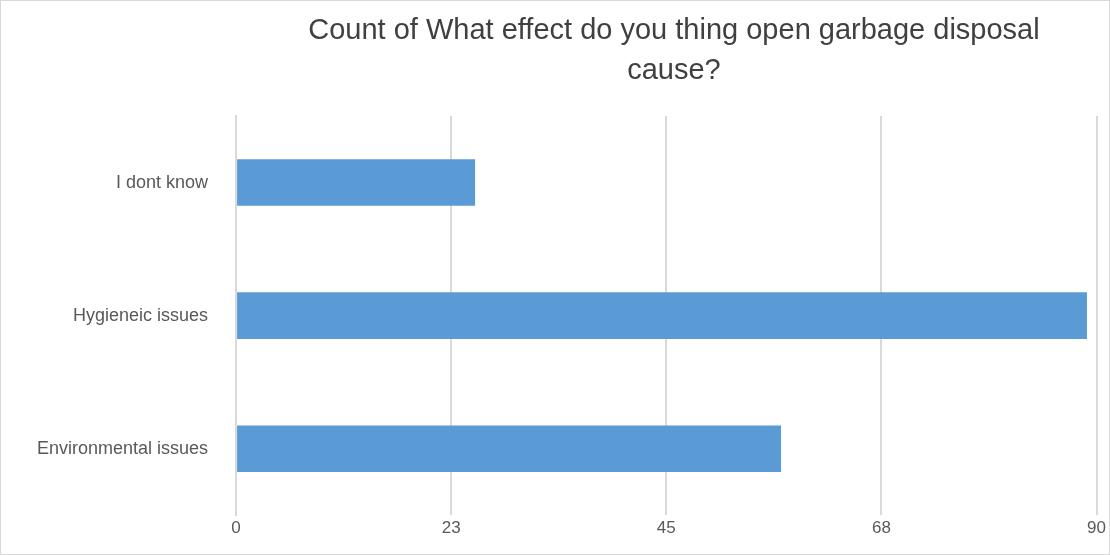 The height and width of the screenshot is (555, 1110). Describe the element at coordinates (236, 528) in the screenshot. I see `x-tick-label: 0` at that location.